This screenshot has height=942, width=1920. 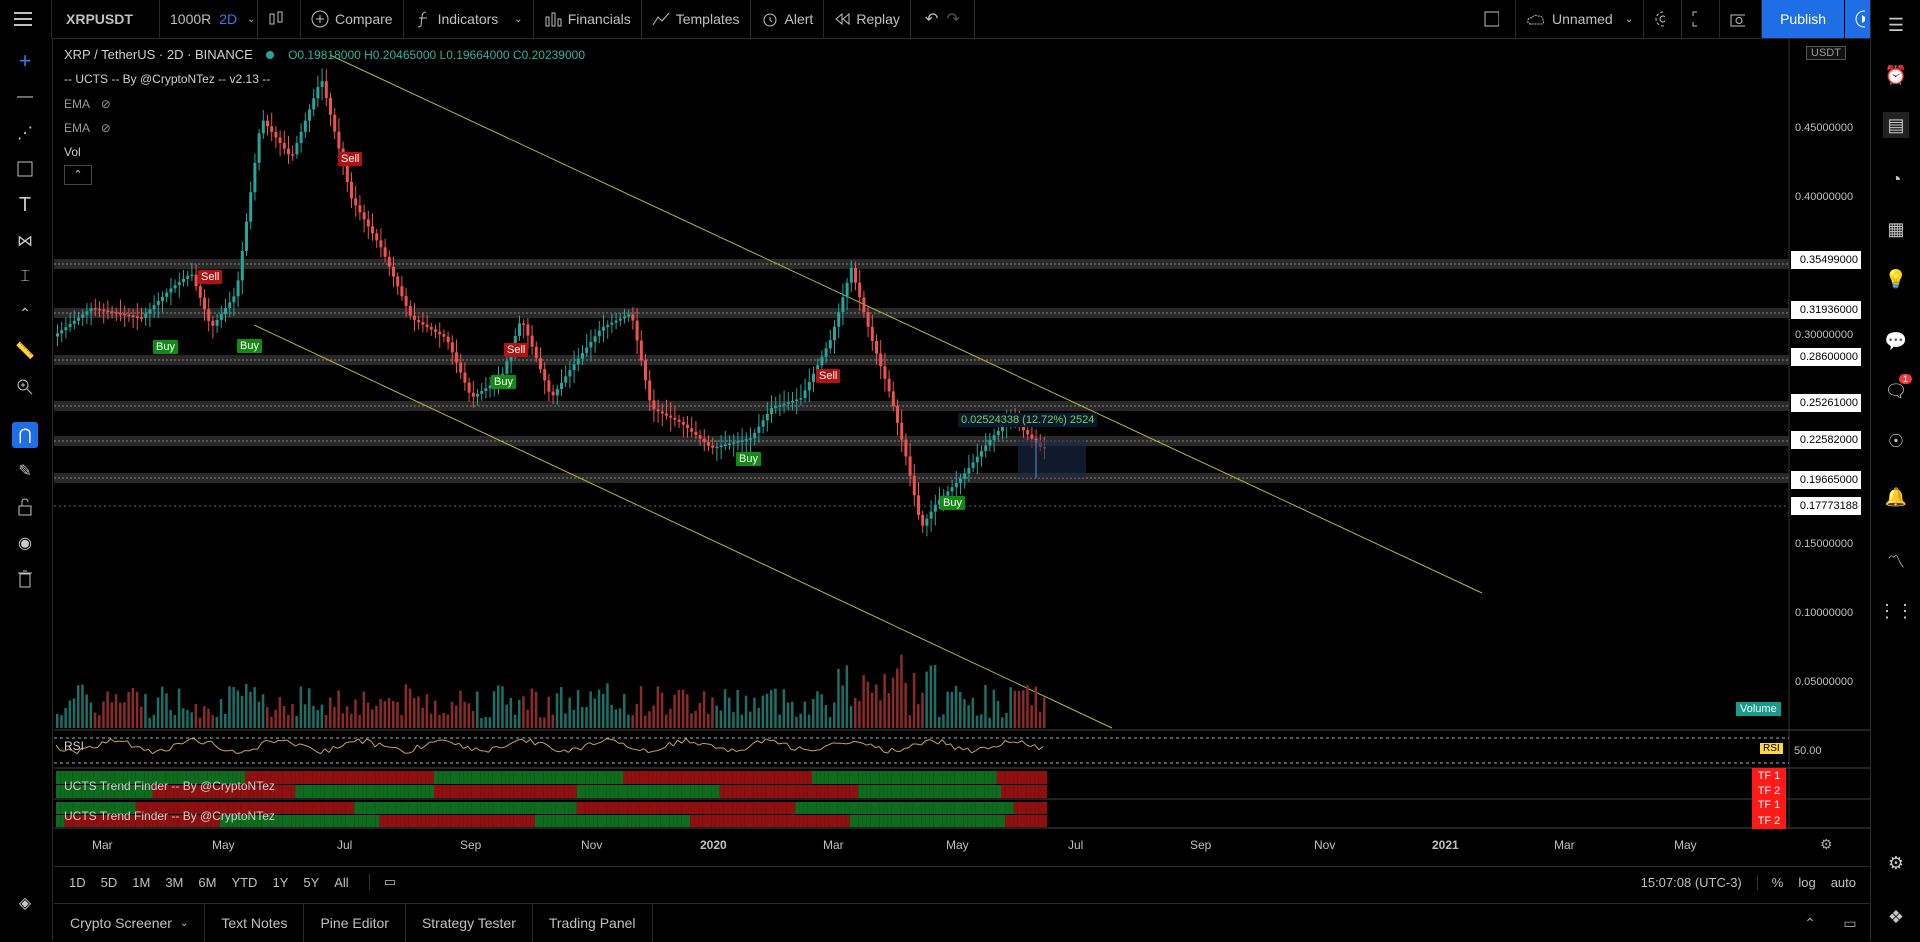 What do you see at coordinates (1896, 229) in the screenshot?
I see `calendar-button: ▦` at bounding box center [1896, 229].